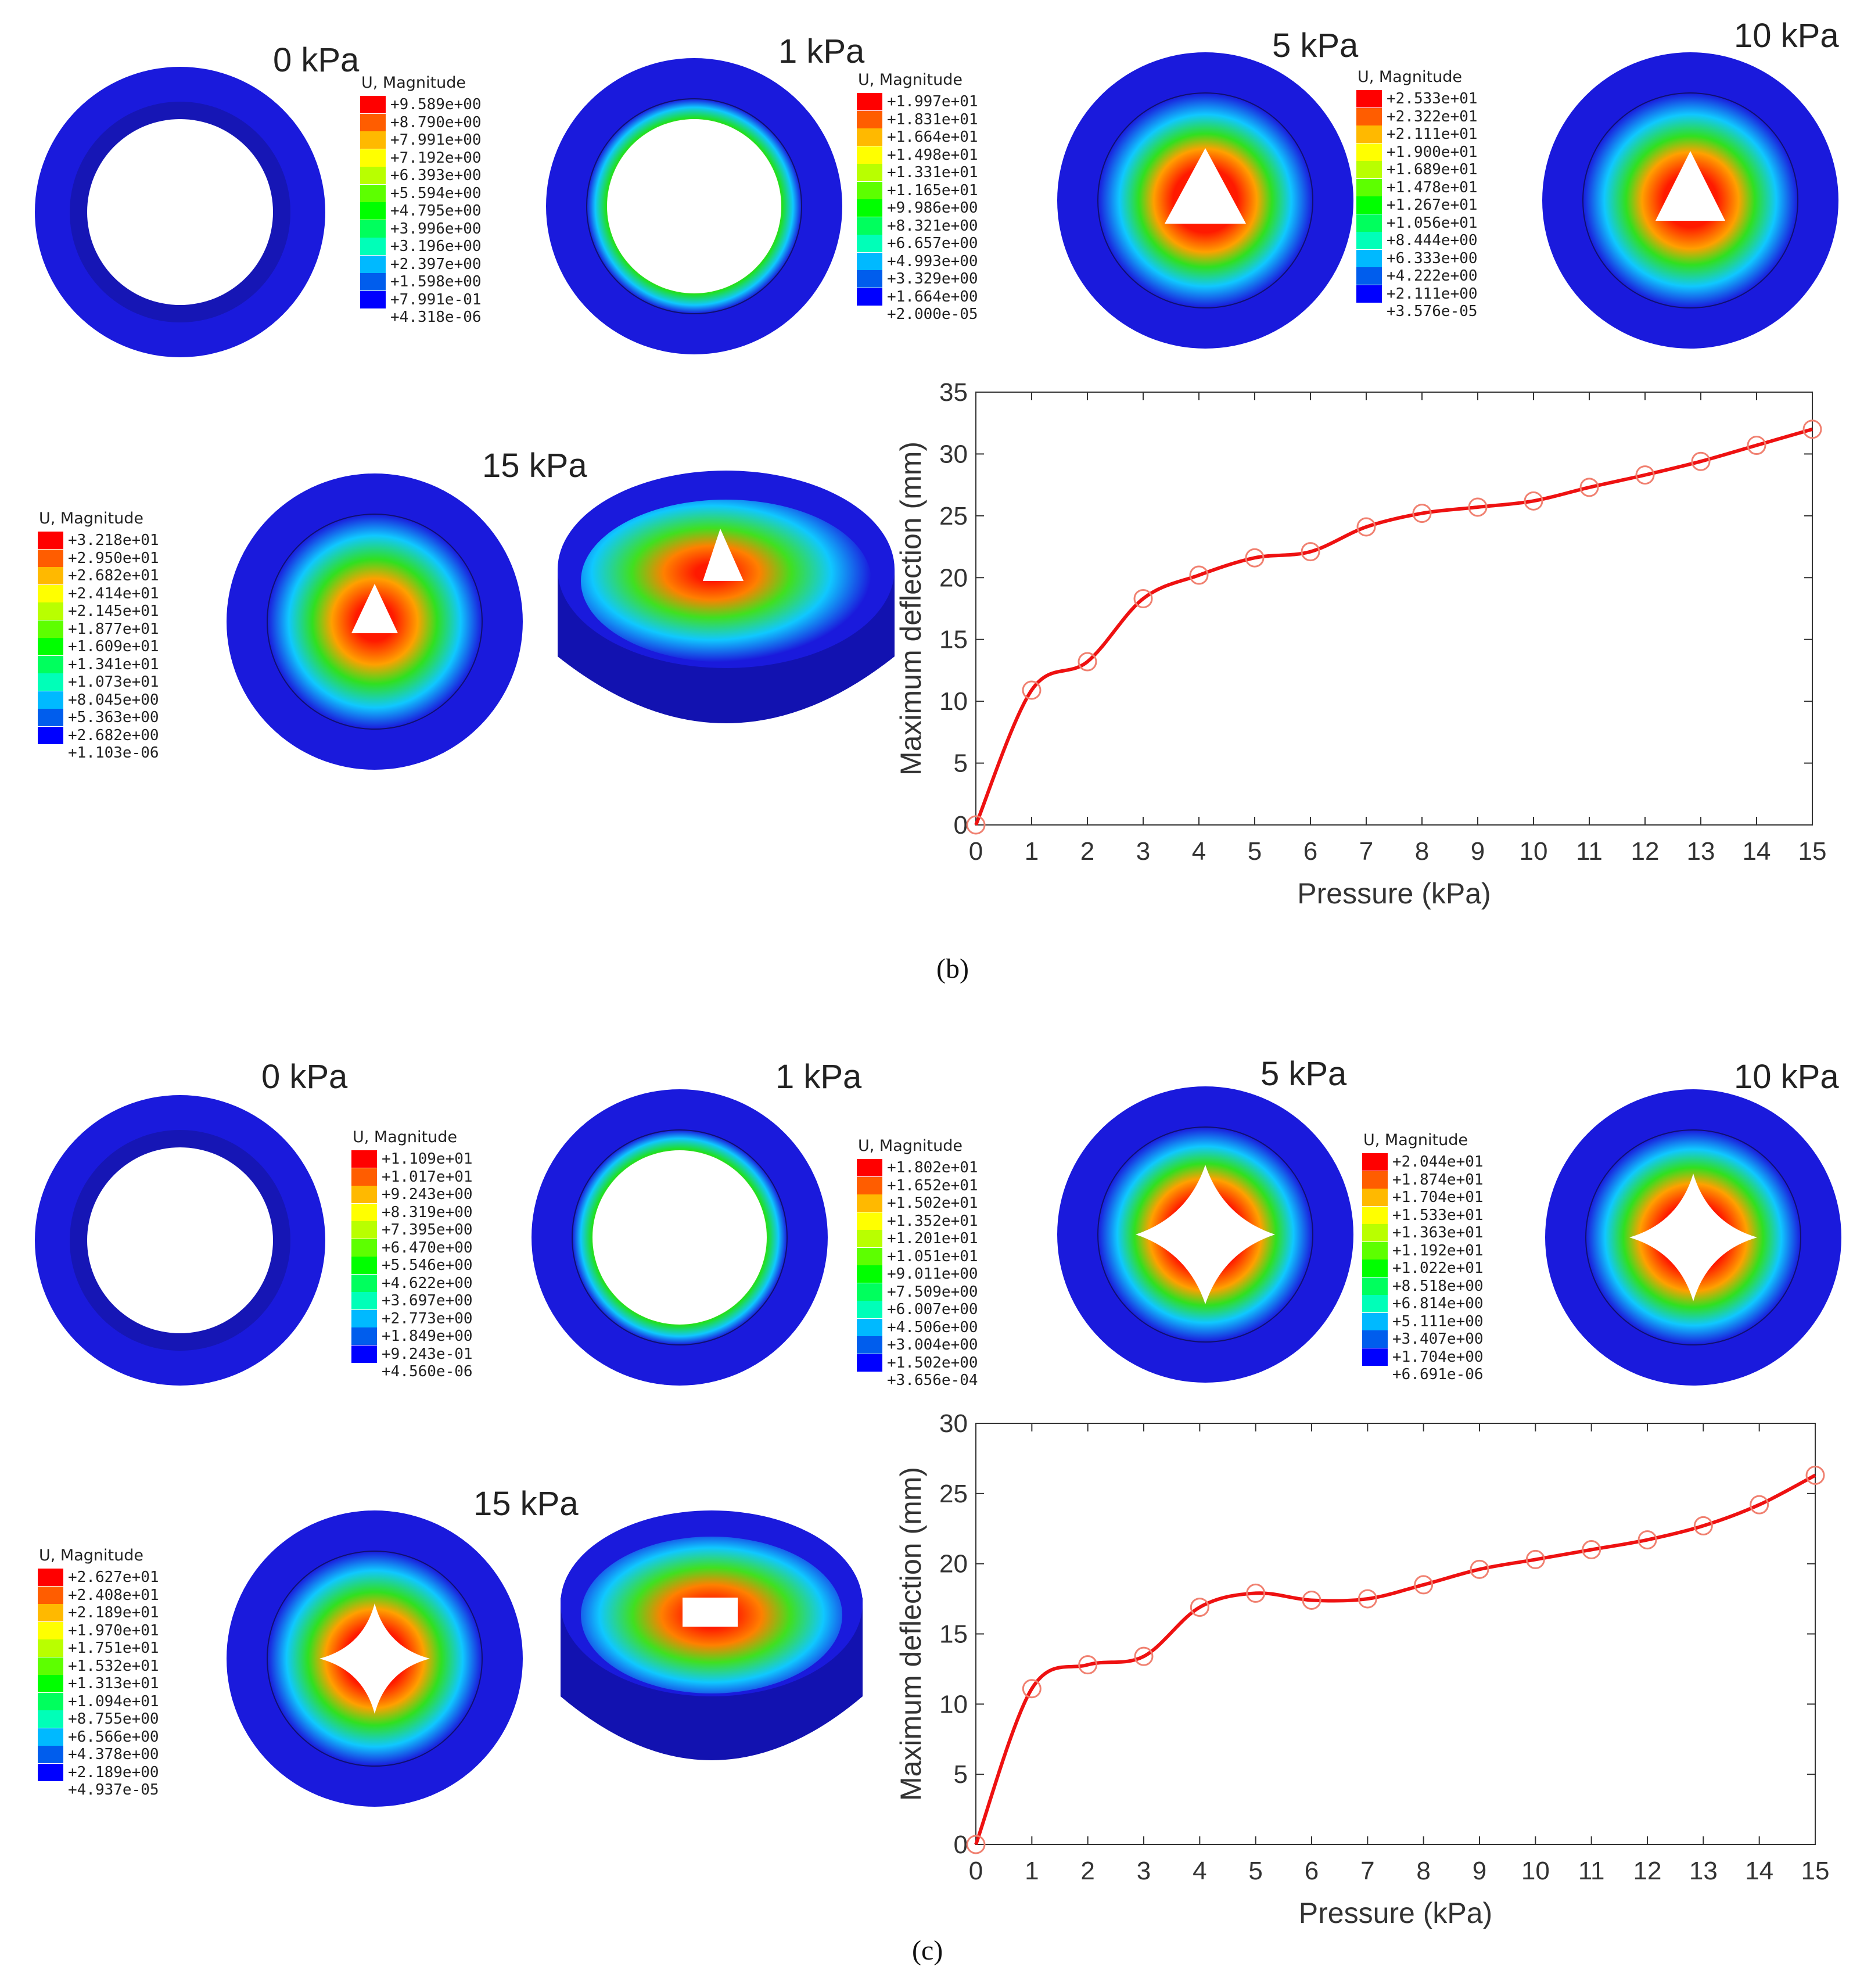  What do you see at coordinates (932, 172) in the screenshot?
I see `legend-value: +1.331e+01` at bounding box center [932, 172].